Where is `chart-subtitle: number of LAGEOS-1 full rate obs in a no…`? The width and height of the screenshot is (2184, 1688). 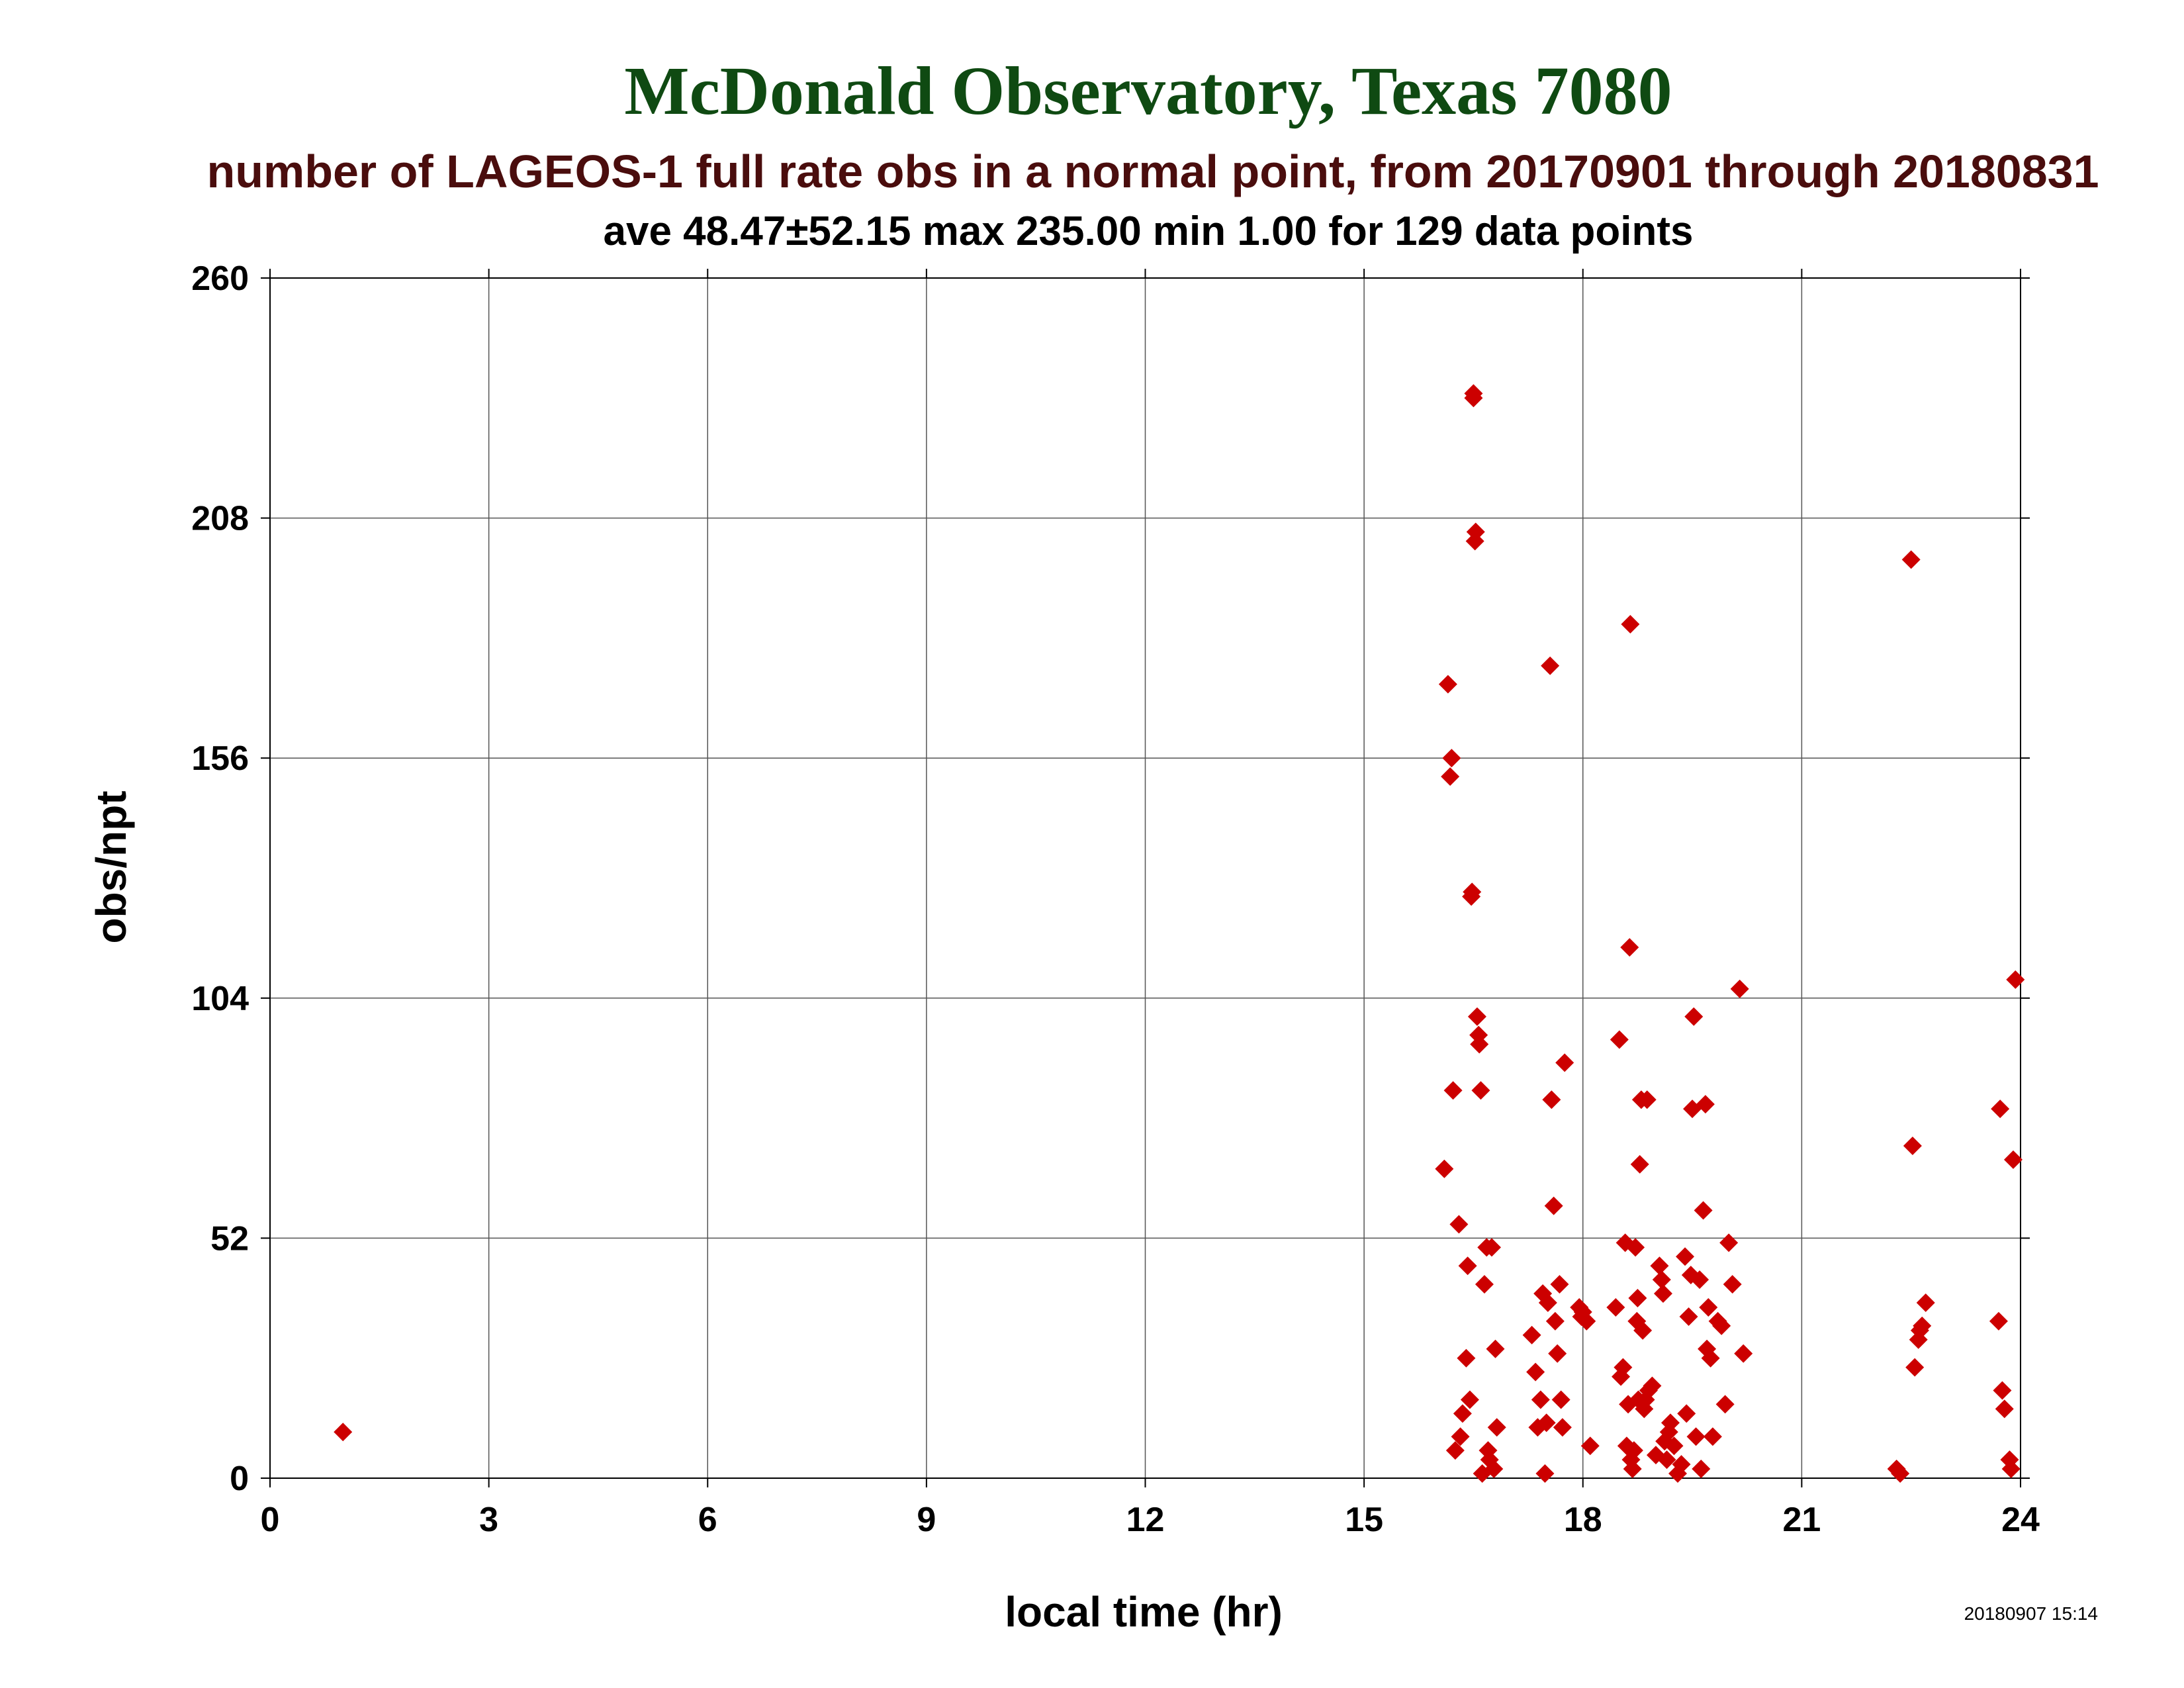 chart-subtitle: number of LAGEOS-1 full rate obs in a no… is located at coordinates (1152, 171).